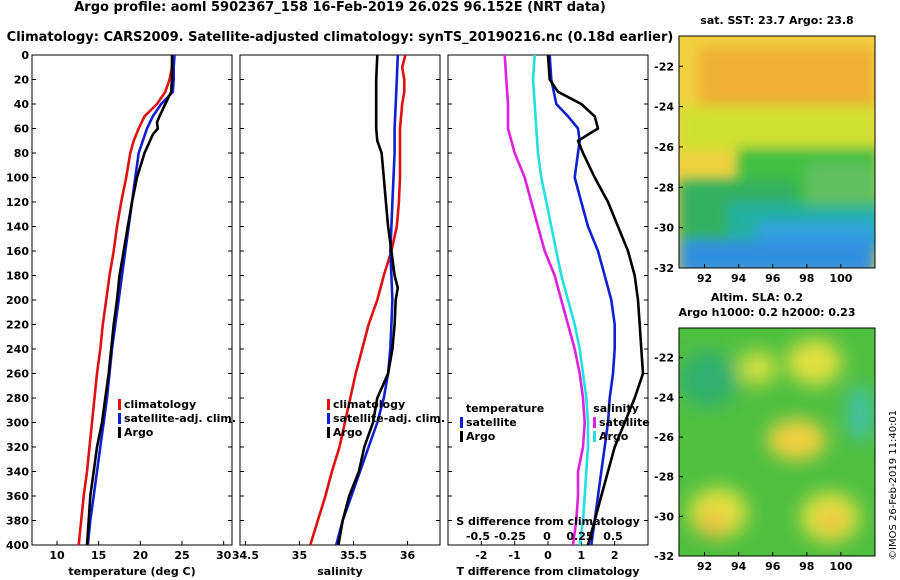 The image size is (900, 580). What do you see at coordinates (582, 555) in the screenshot?
I see `x-tick-label: 1` at bounding box center [582, 555].